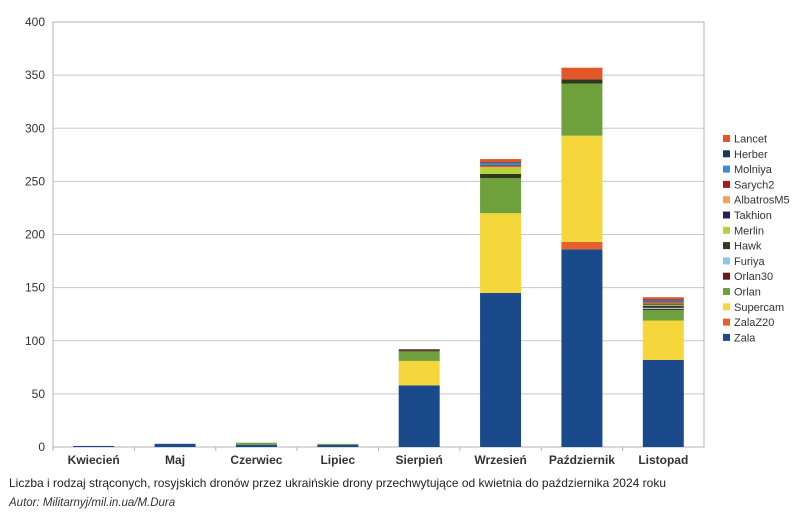 This screenshot has height=523, width=812. Describe the element at coordinates (726, 261) in the screenshot. I see `legend-swatch-furiya` at that location.